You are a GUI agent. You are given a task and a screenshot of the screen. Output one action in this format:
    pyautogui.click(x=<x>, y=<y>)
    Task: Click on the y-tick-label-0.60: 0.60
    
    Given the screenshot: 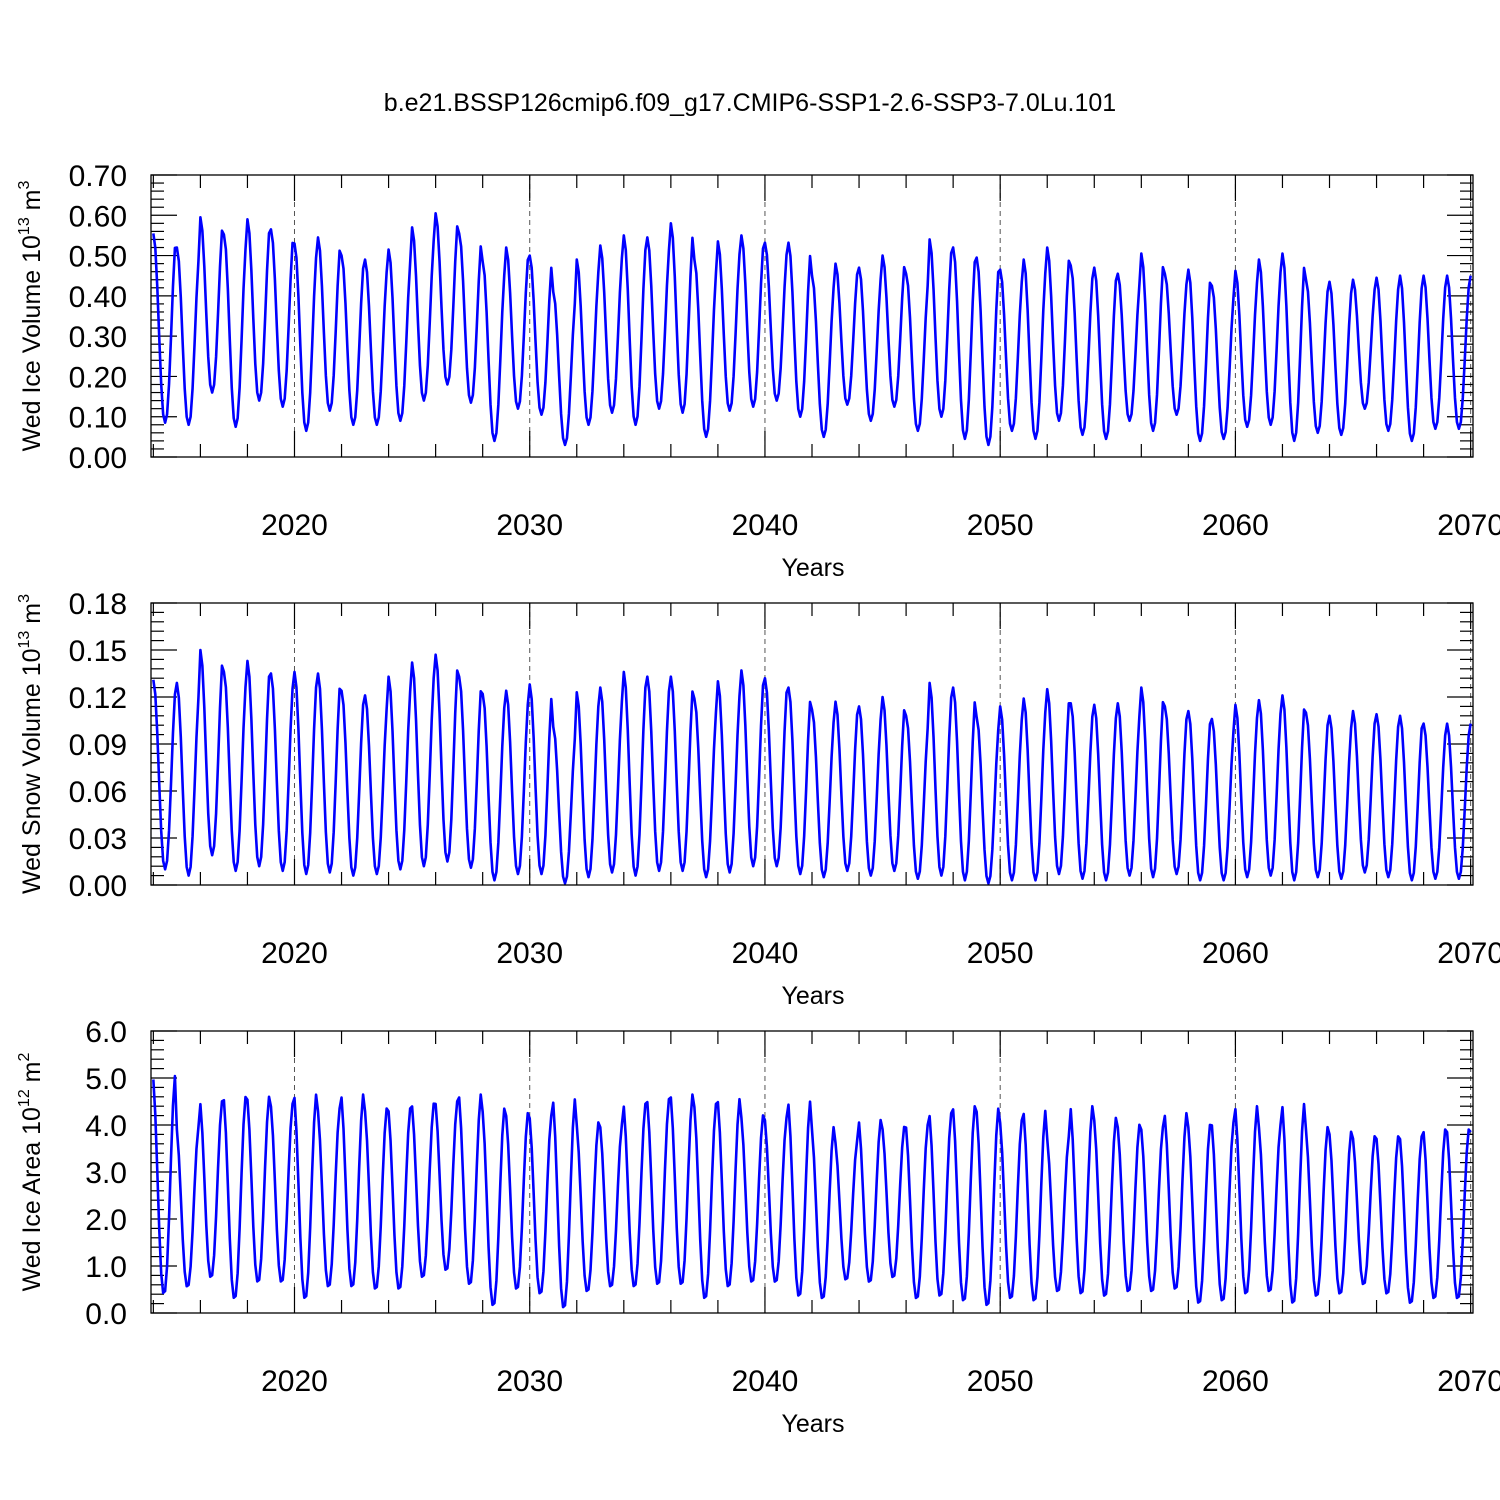 What is the action you would take?
    pyautogui.click(x=98, y=216)
    